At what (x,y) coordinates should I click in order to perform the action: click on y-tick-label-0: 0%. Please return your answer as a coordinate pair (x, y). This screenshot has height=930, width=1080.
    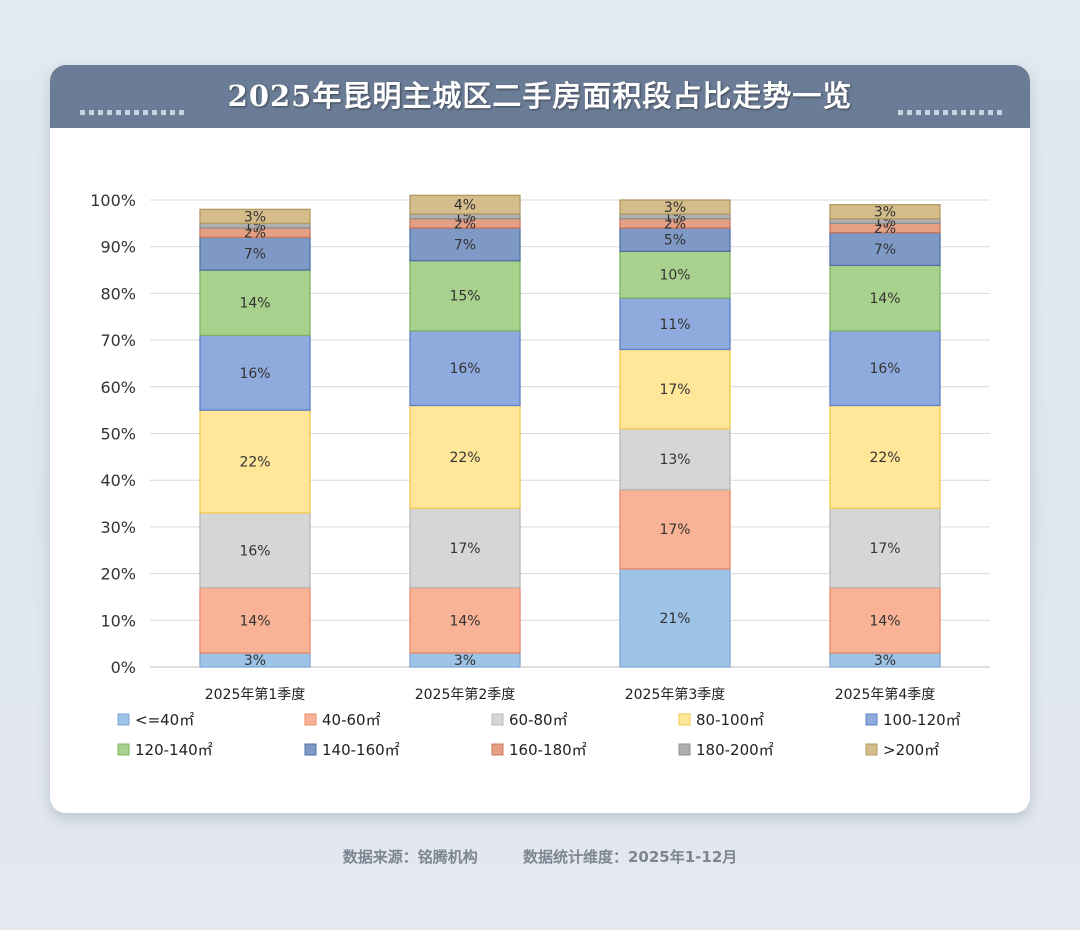
    Looking at the image, I should click on (123, 667).